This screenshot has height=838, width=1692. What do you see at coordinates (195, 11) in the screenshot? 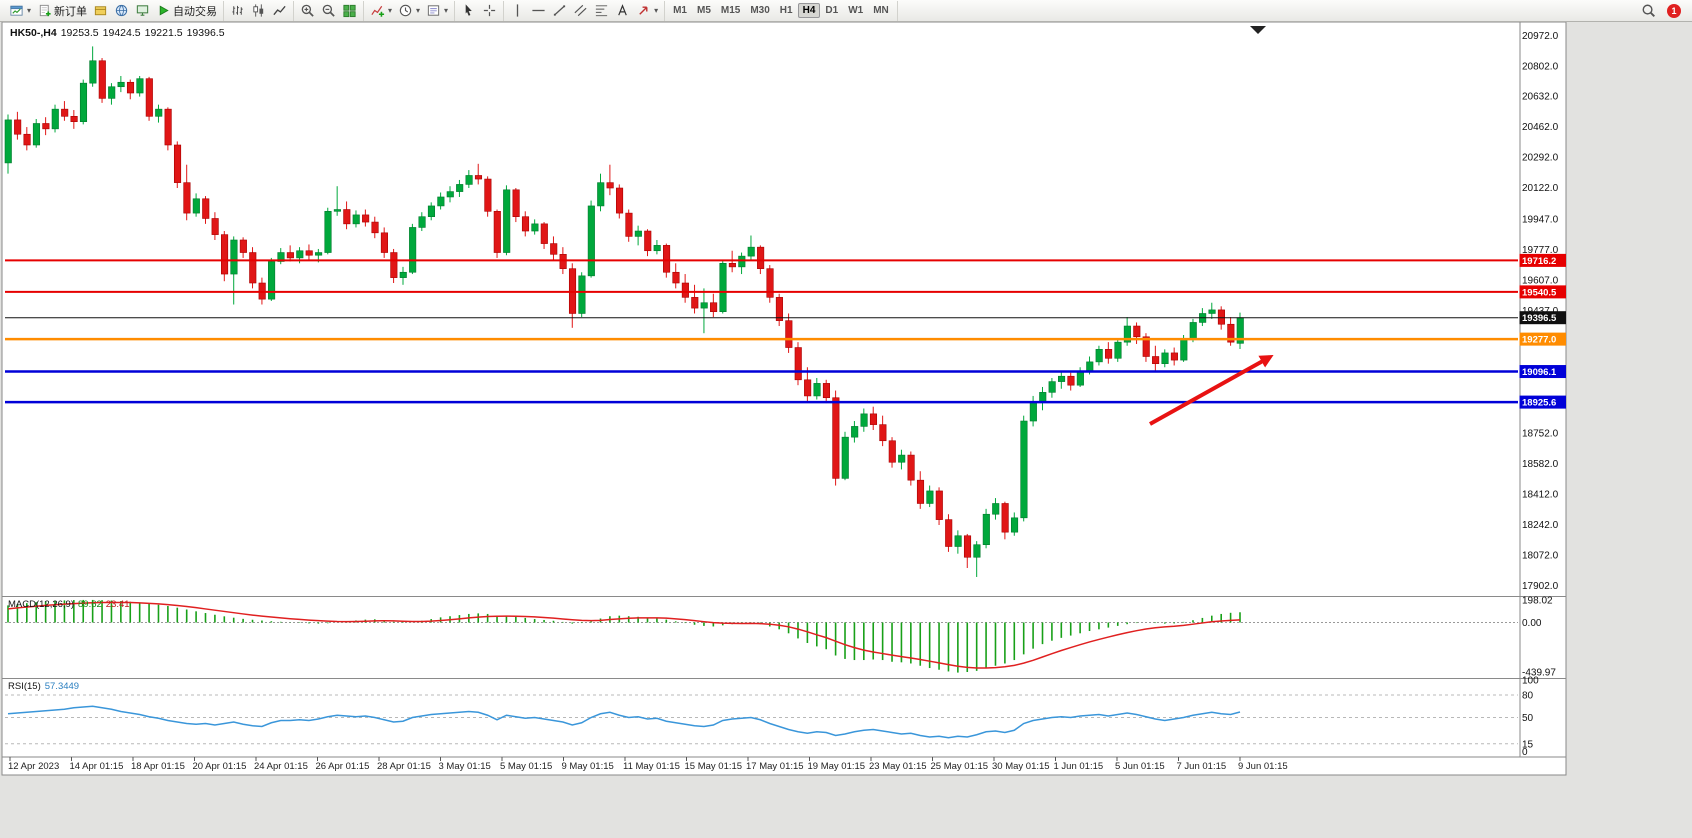
I see `autotrading-button-label: 自动交易` at bounding box center [195, 11].